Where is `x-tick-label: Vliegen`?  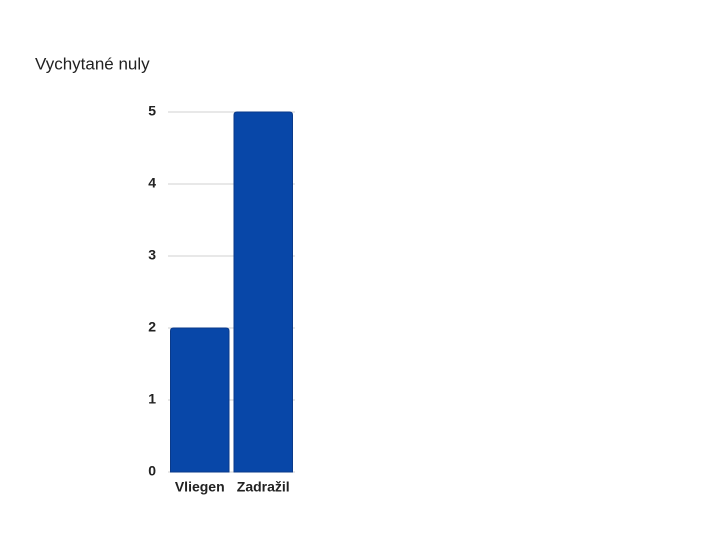
x-tick-label: Vliegen is located at coordinates (200, 487).